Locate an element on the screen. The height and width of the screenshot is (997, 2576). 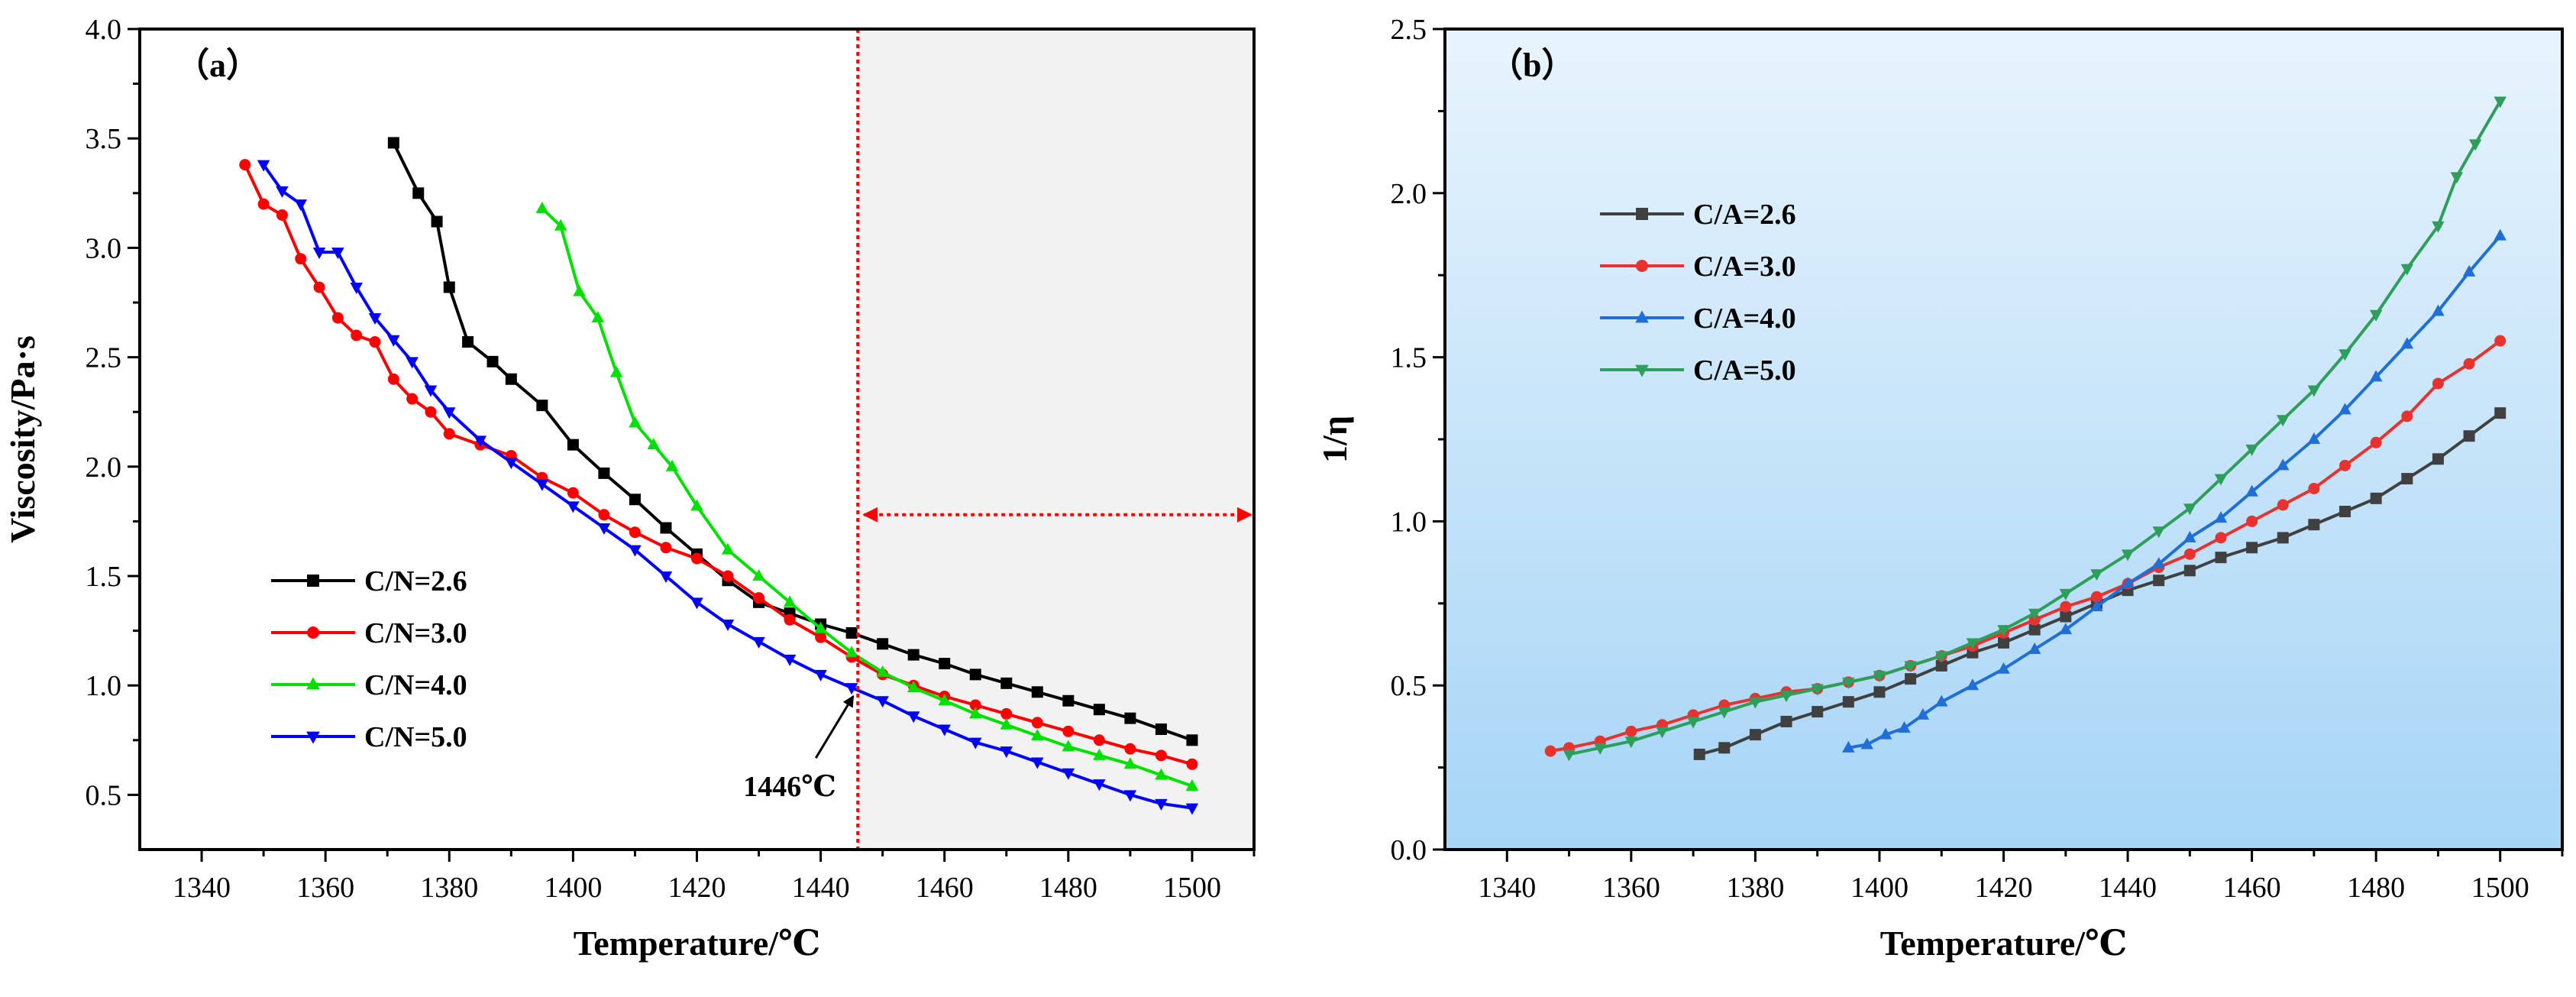
panel-label: （b） is located at coordinates (1532, 65).